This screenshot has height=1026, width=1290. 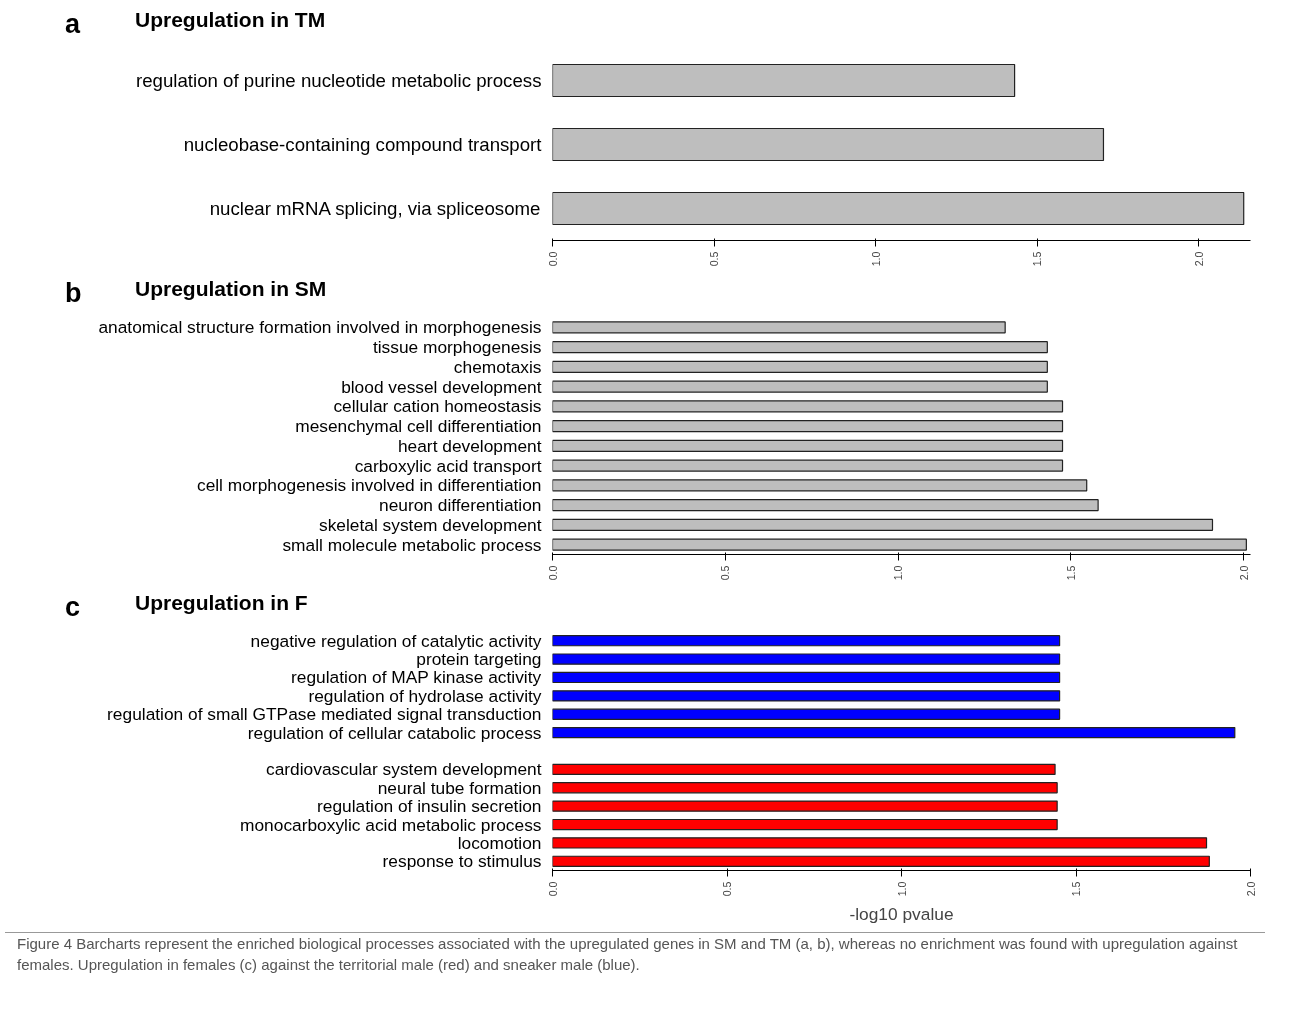 What do you see at coordinates (462, 861) in the screenshot?
I see `y-tick-label: response to stimulus` at bounding box center [462, 861].